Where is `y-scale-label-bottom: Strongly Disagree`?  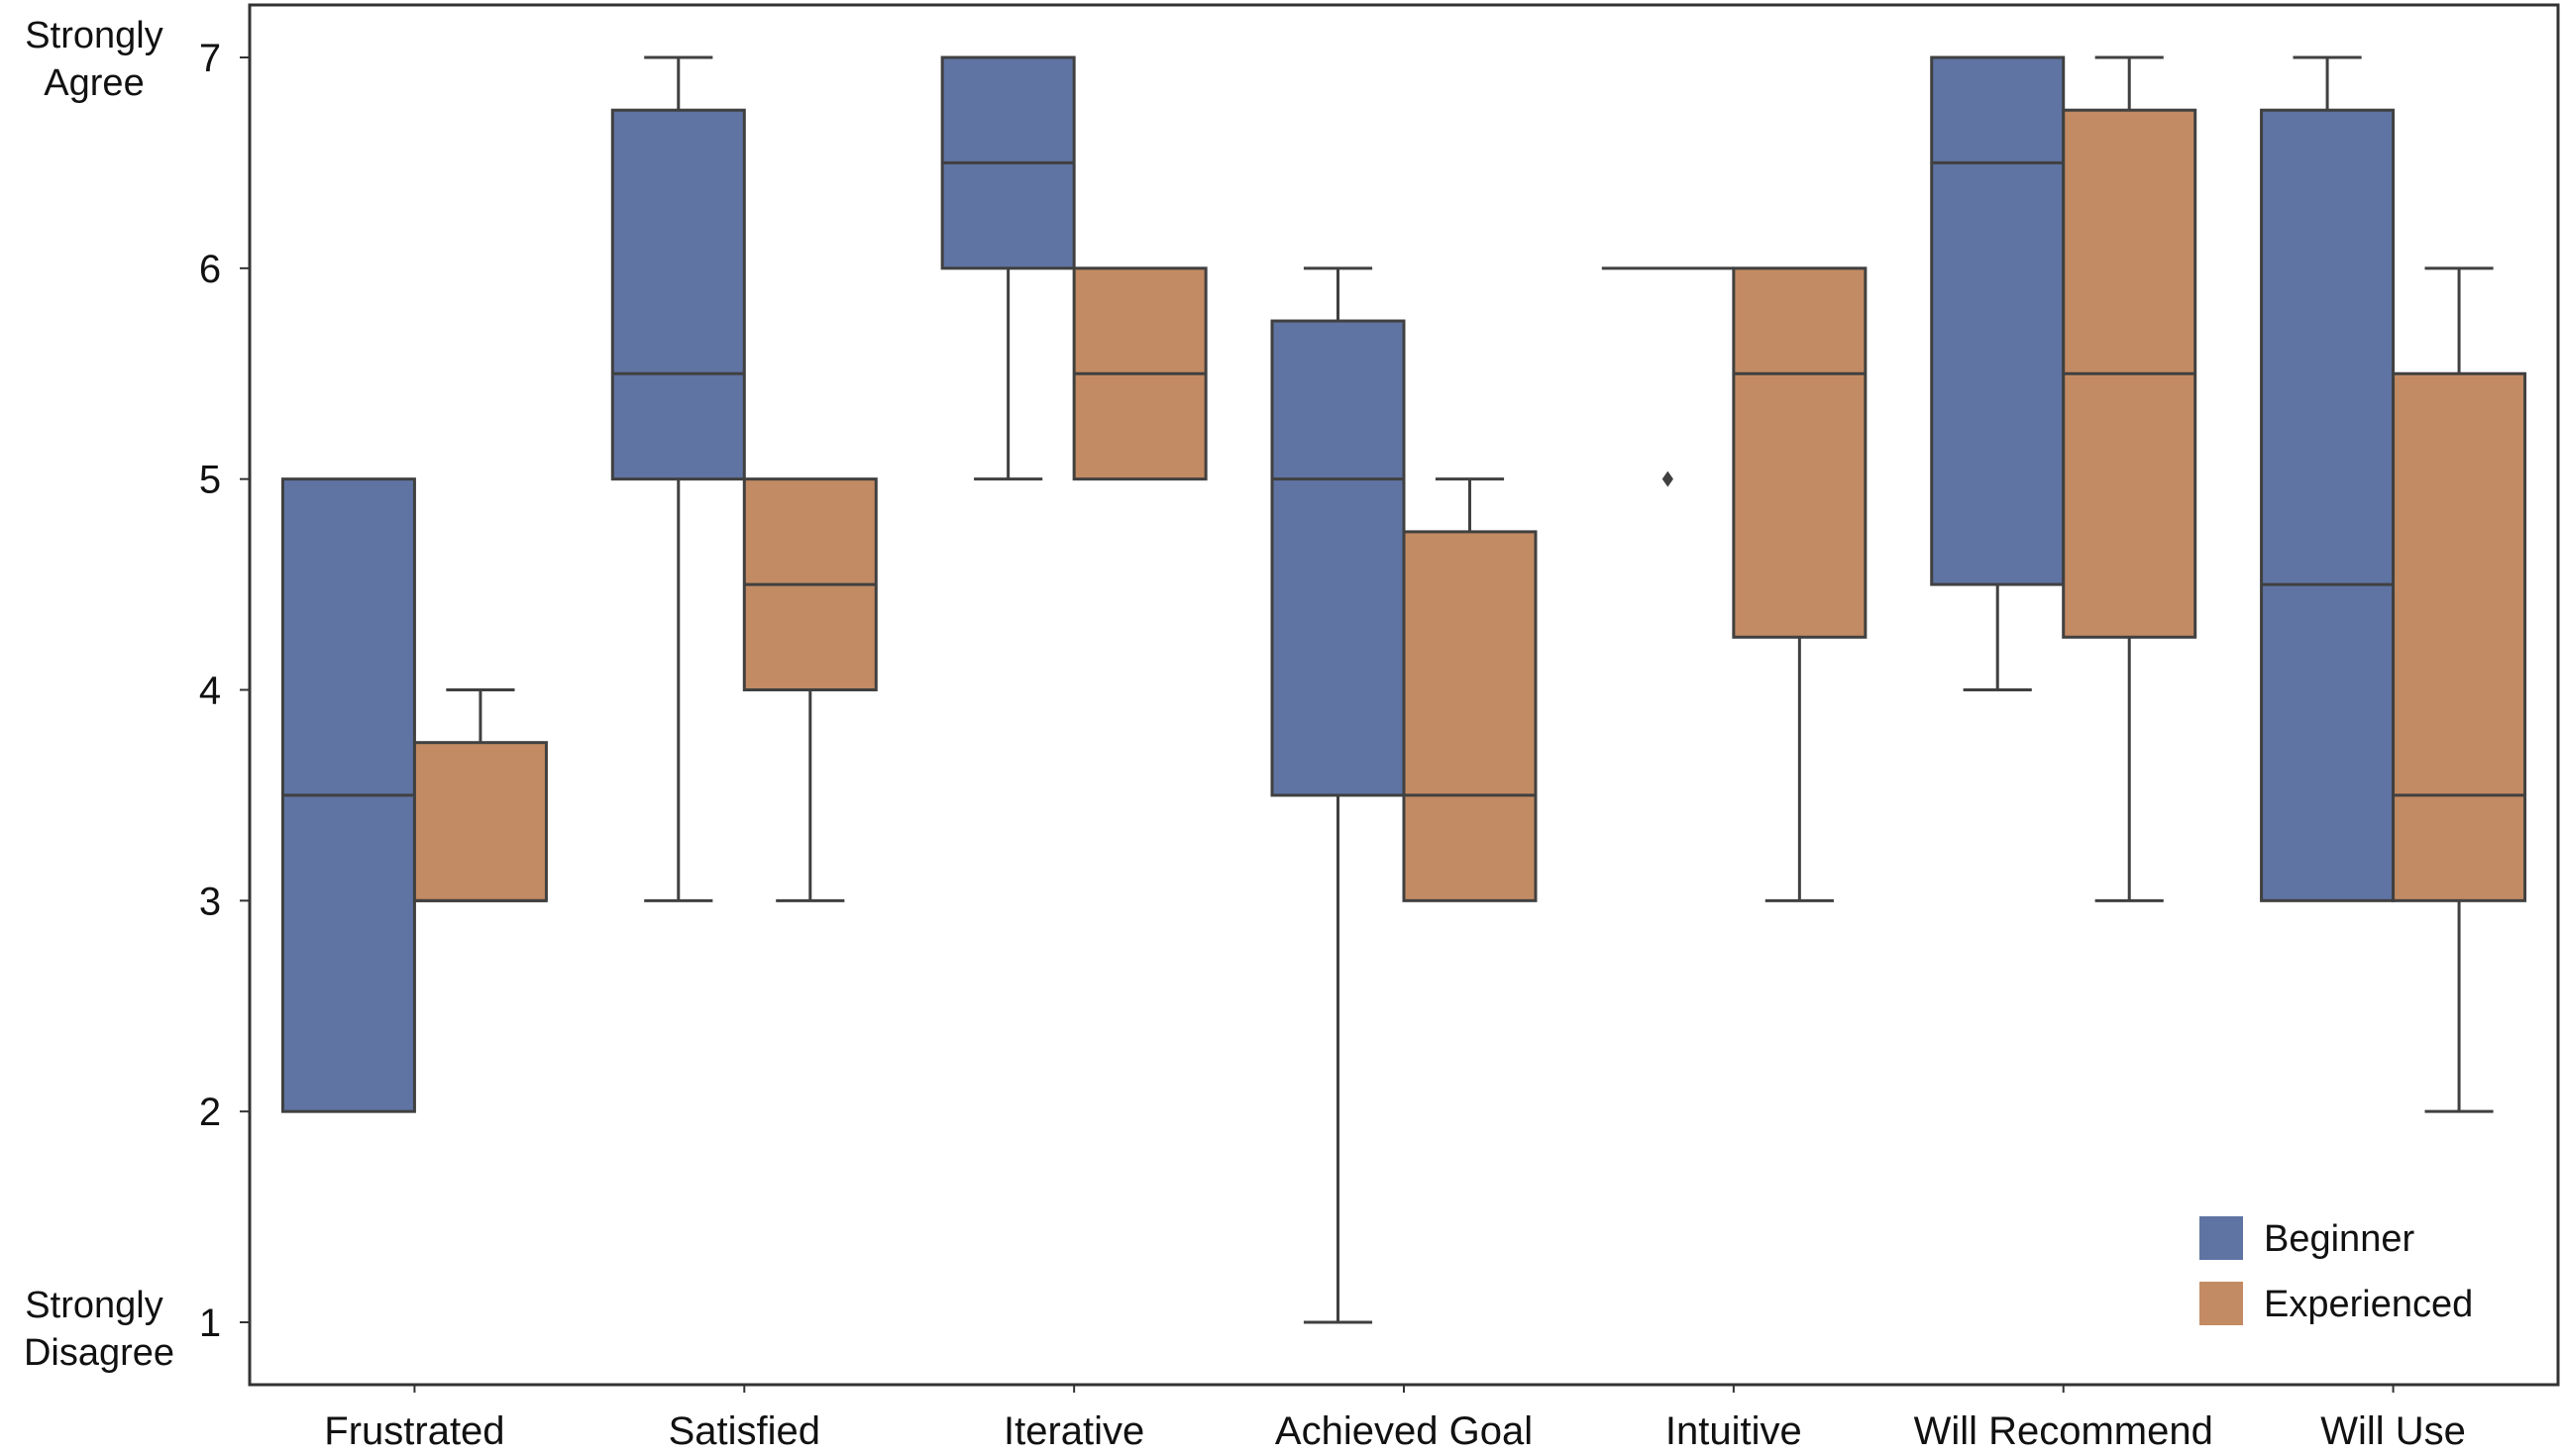
y-scale-label-bottom: Strongly Disagree is located at coordinates (99, 1329).